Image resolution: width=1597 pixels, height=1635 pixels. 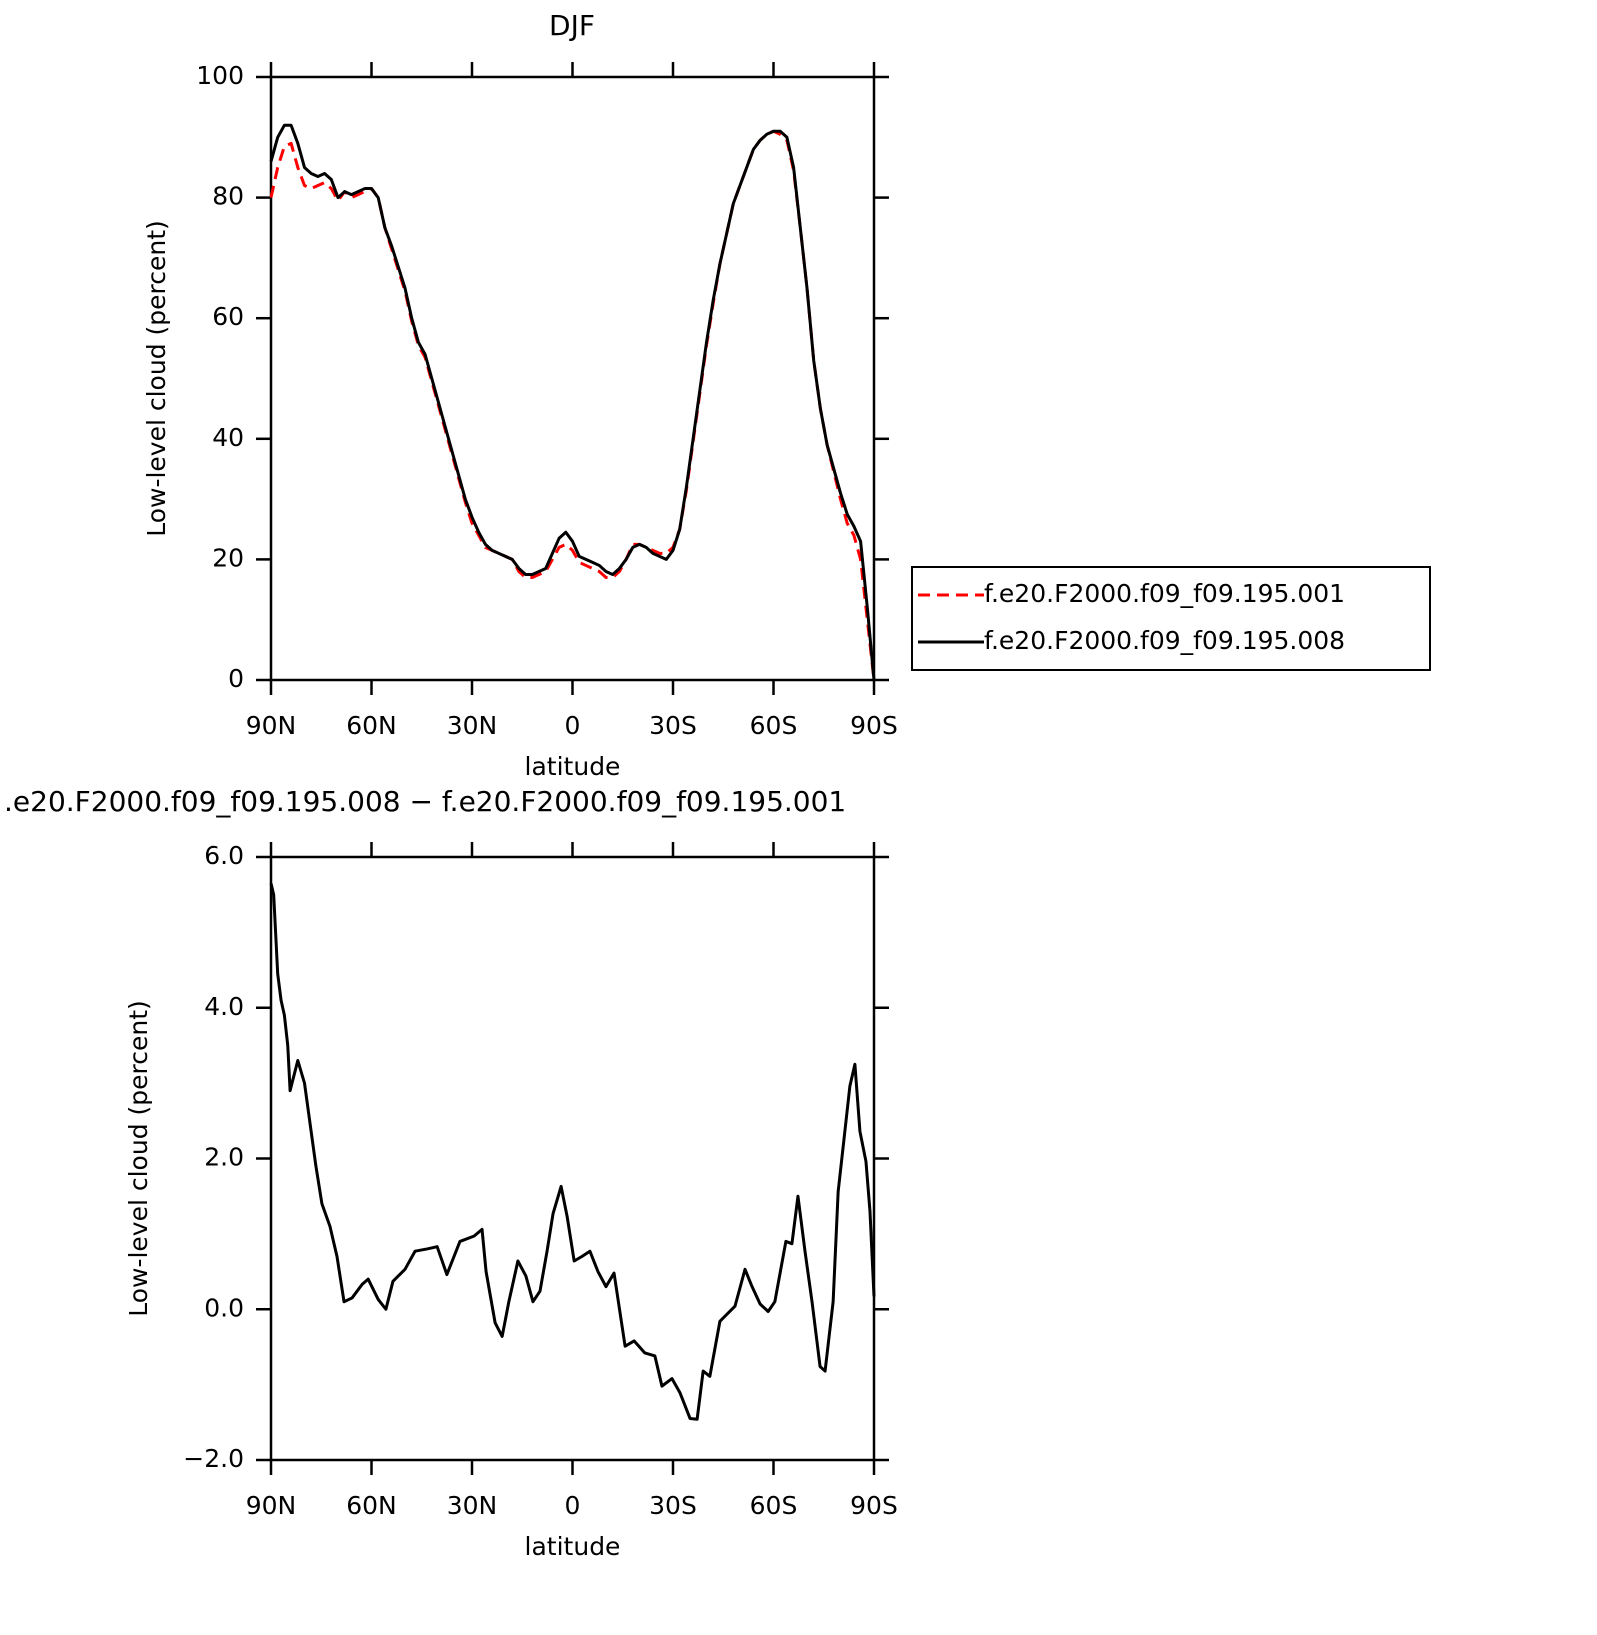 I want to click on y-tick-label: 2.0, so click(x=224, y=1157).